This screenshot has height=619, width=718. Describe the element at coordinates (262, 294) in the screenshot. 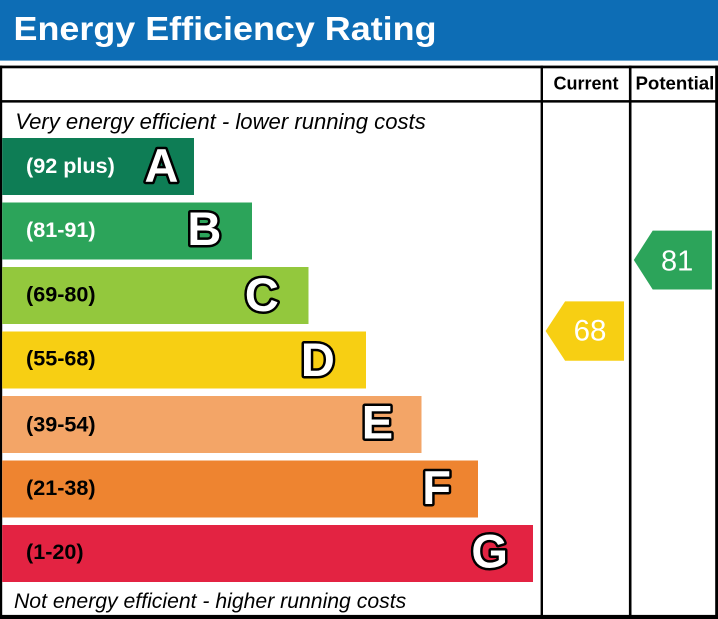

I see `svg-text: C` at that location.